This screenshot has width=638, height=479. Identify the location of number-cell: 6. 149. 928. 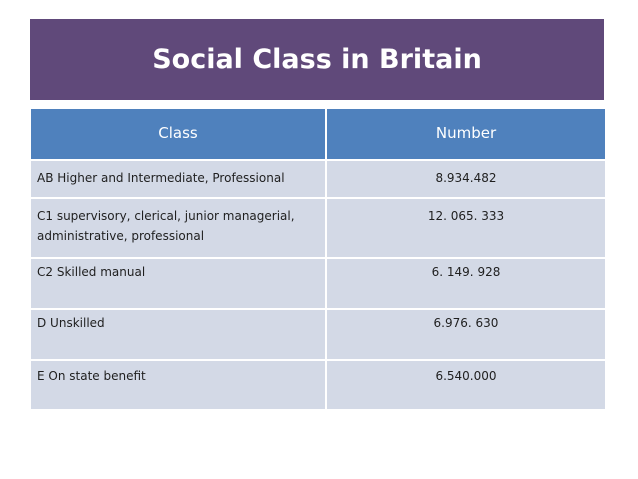
(466, 272).